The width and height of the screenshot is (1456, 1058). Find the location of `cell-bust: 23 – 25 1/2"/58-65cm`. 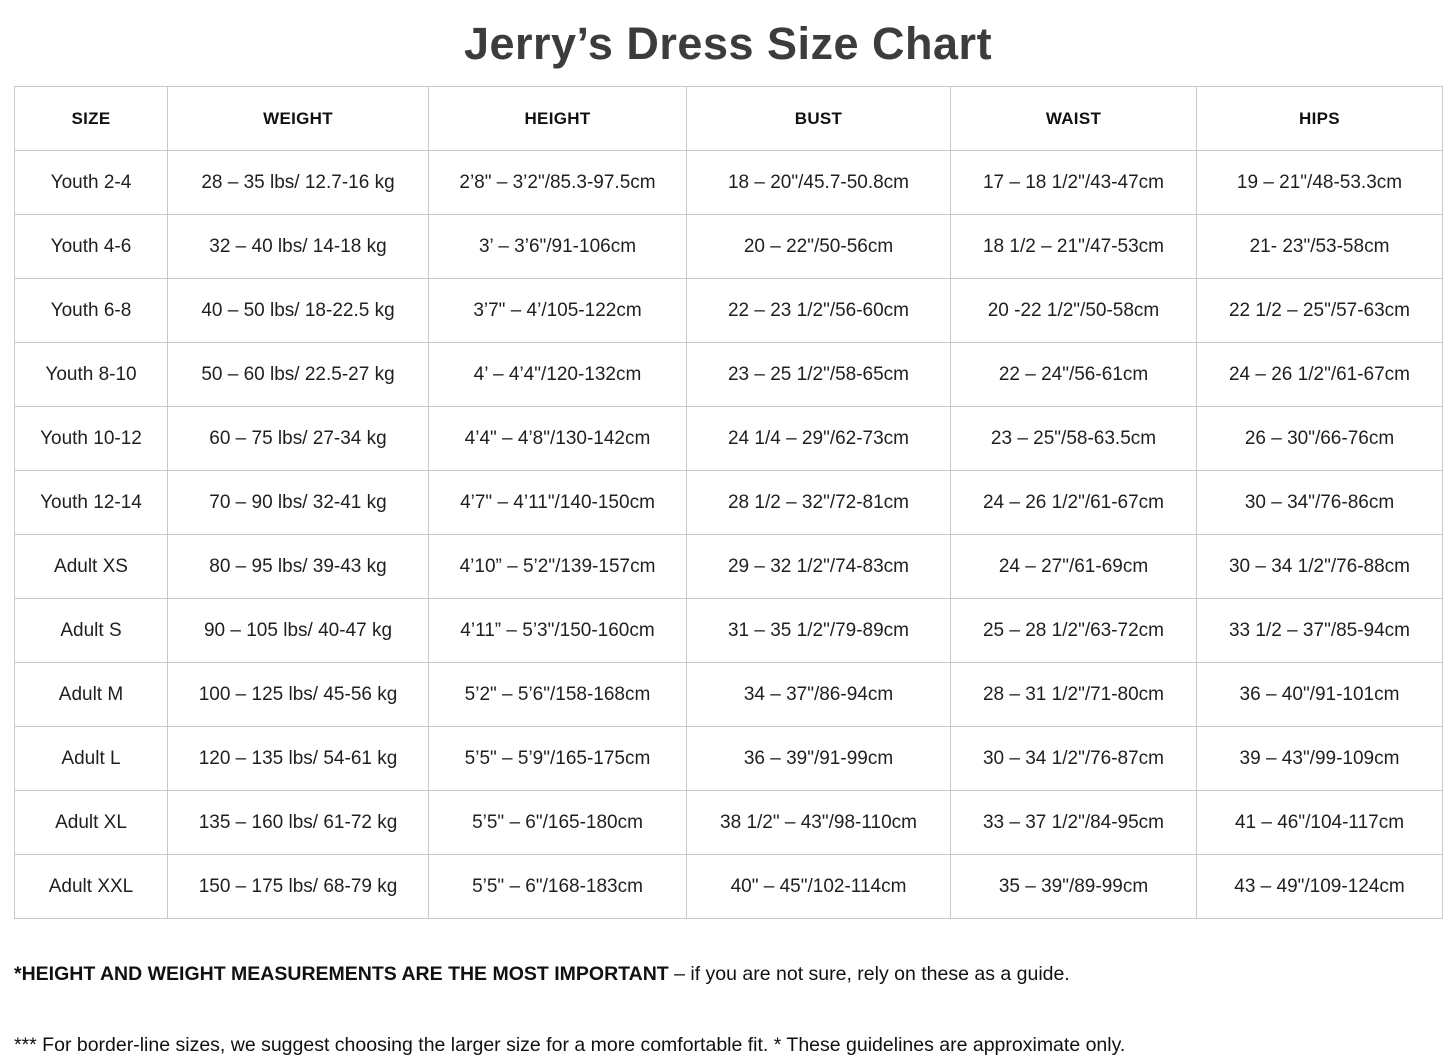

cell-bust: 23 – 25 1/2"/58-65cm is located at coordinates (818, 374).